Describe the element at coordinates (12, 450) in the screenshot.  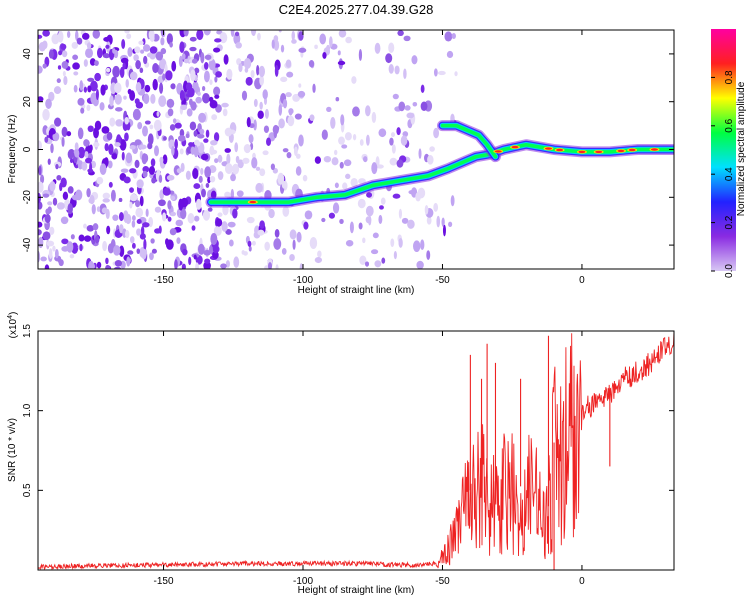
I see `snr-y-label: SNR (10 * v/v)` at that location.